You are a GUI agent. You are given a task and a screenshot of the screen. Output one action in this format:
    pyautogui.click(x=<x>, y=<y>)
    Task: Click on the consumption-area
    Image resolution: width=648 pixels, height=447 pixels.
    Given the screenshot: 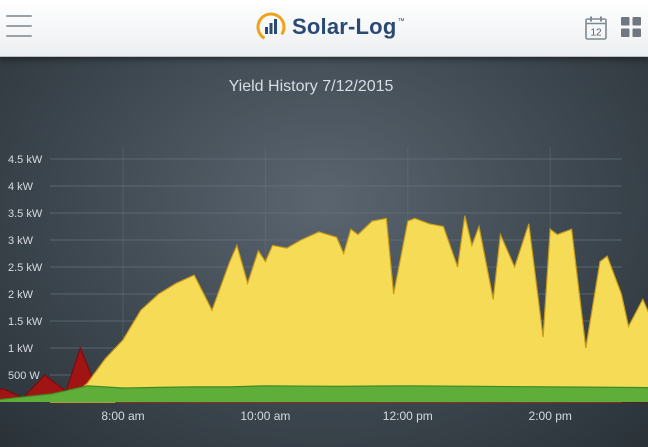 What is the action you would take?
    pyautogui.click(x=324, y=393)
    